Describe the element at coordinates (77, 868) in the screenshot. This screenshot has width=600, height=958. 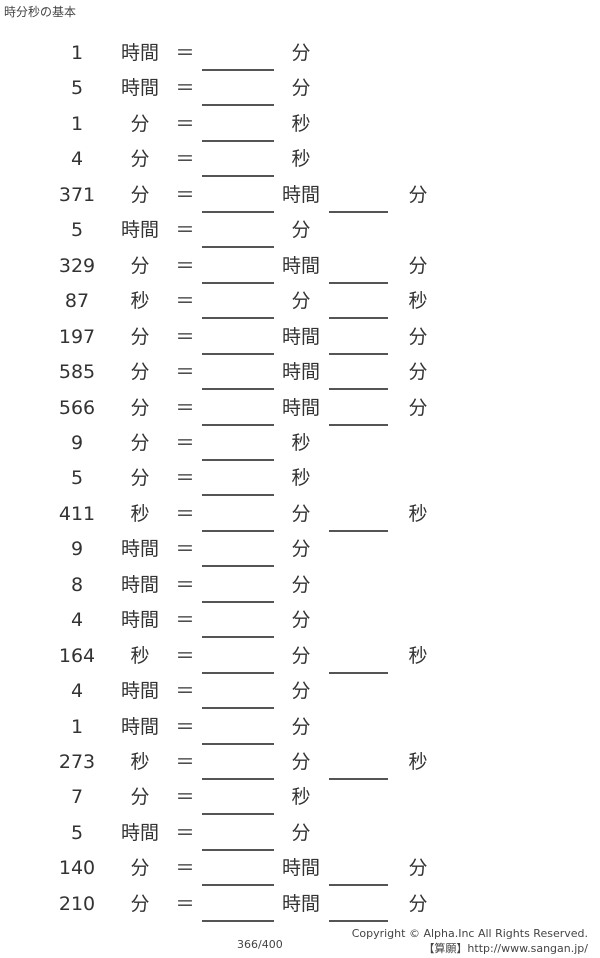
I see `given-value: 140` at that location.